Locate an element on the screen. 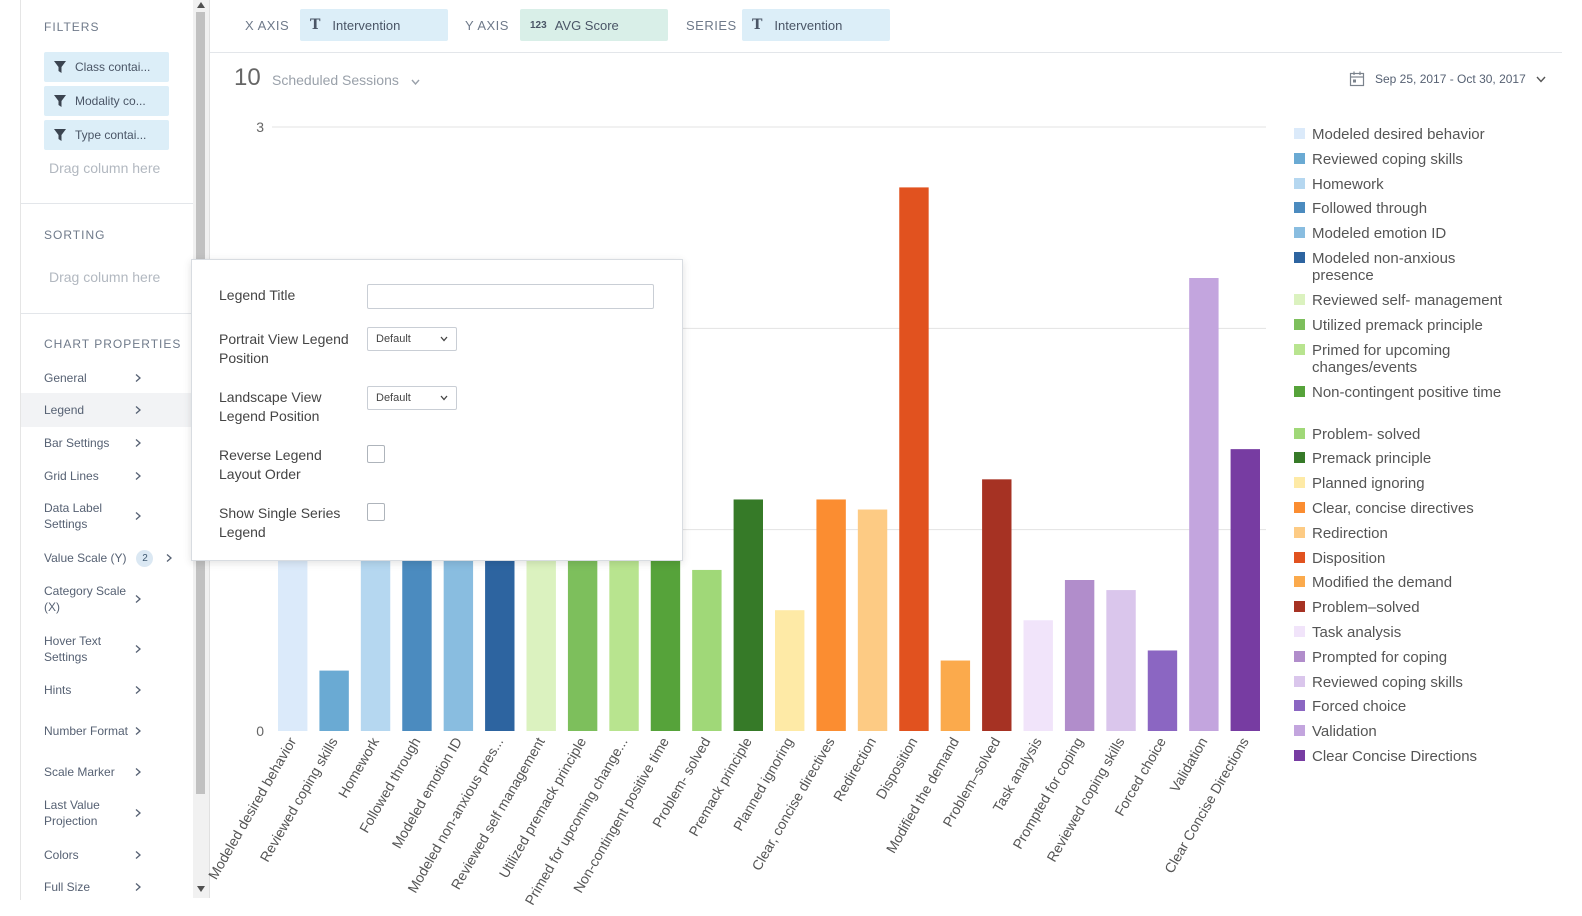  chart-property-label: Legend is located at coordinates (64, 410).